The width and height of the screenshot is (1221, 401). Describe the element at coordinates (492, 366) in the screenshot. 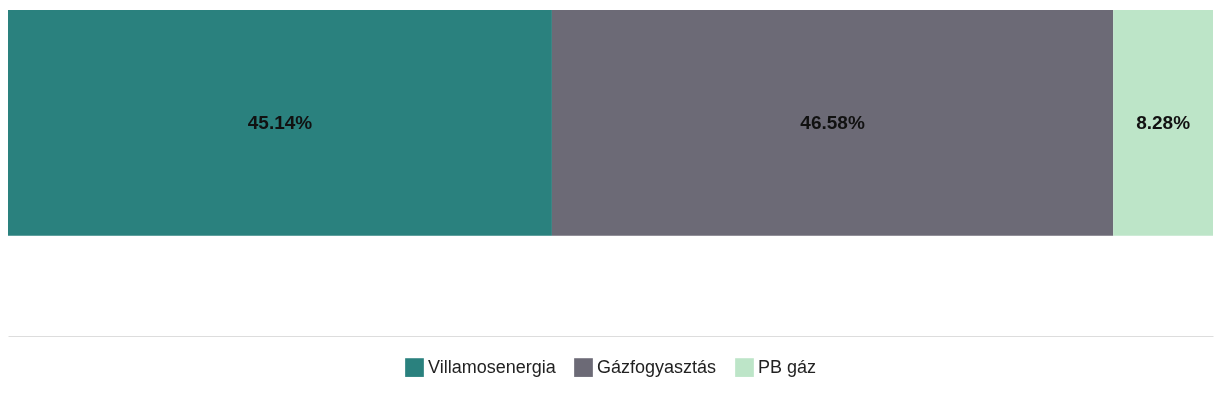

I see `legend-label: Villamosenergia` at that location.